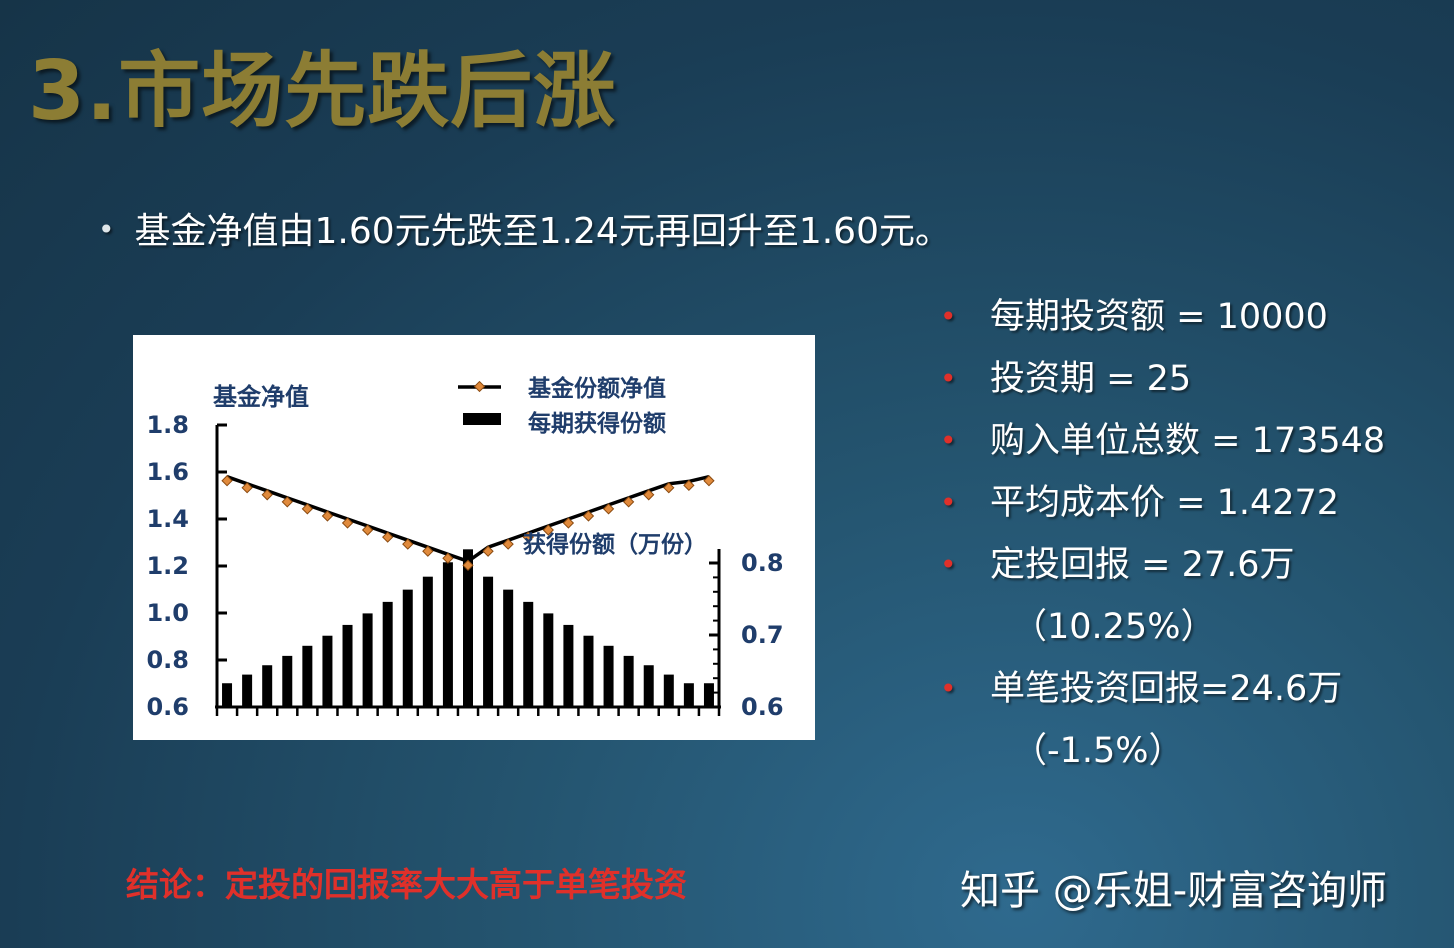  Describe the element at coordinates (167, 613) in the screenshot. I see `left-tick-label: 1.0` at that location.